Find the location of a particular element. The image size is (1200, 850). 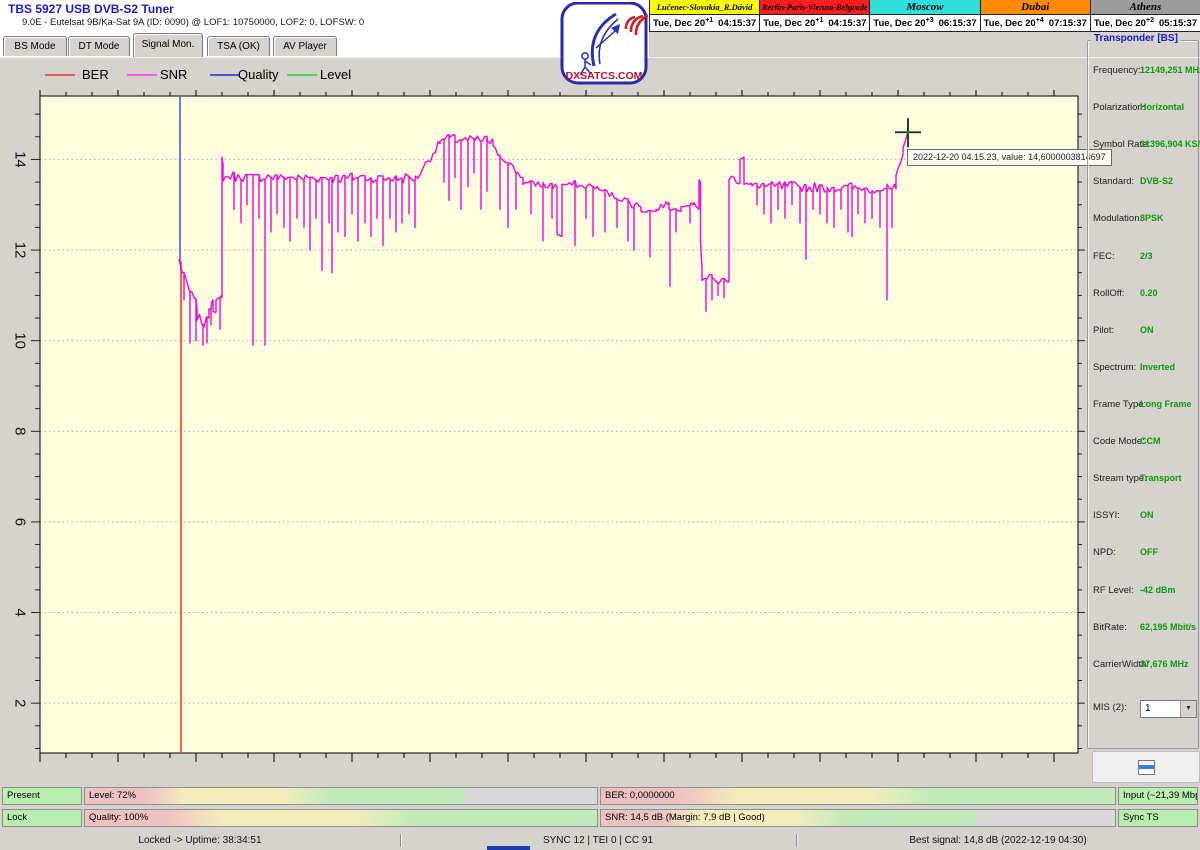

row-label: Polarization: is located at coordinates (1119, 107).